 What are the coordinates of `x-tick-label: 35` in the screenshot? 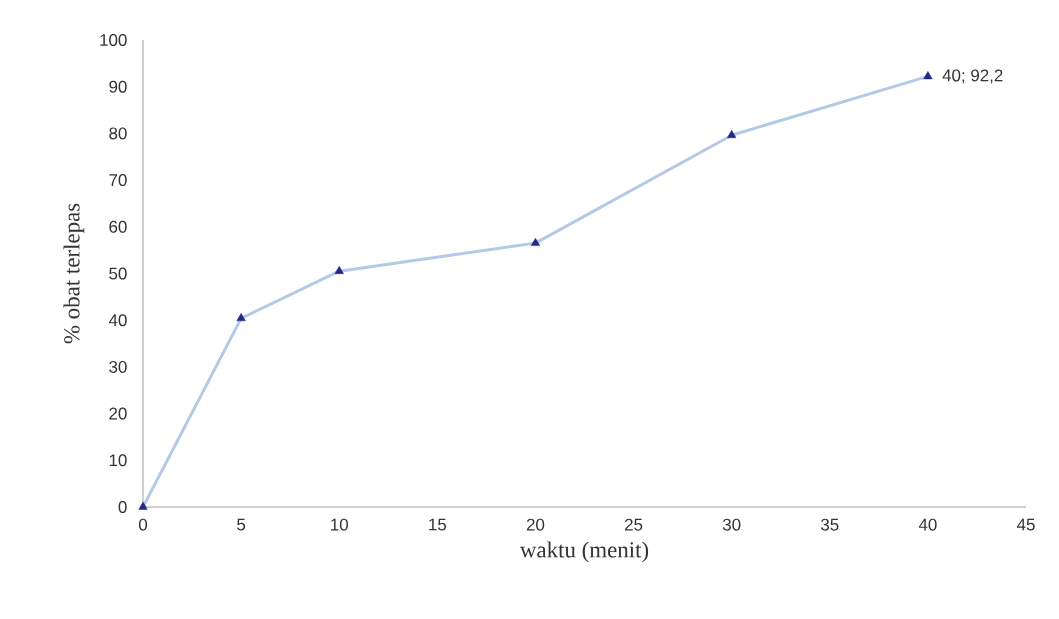 It's located at (830, 524).